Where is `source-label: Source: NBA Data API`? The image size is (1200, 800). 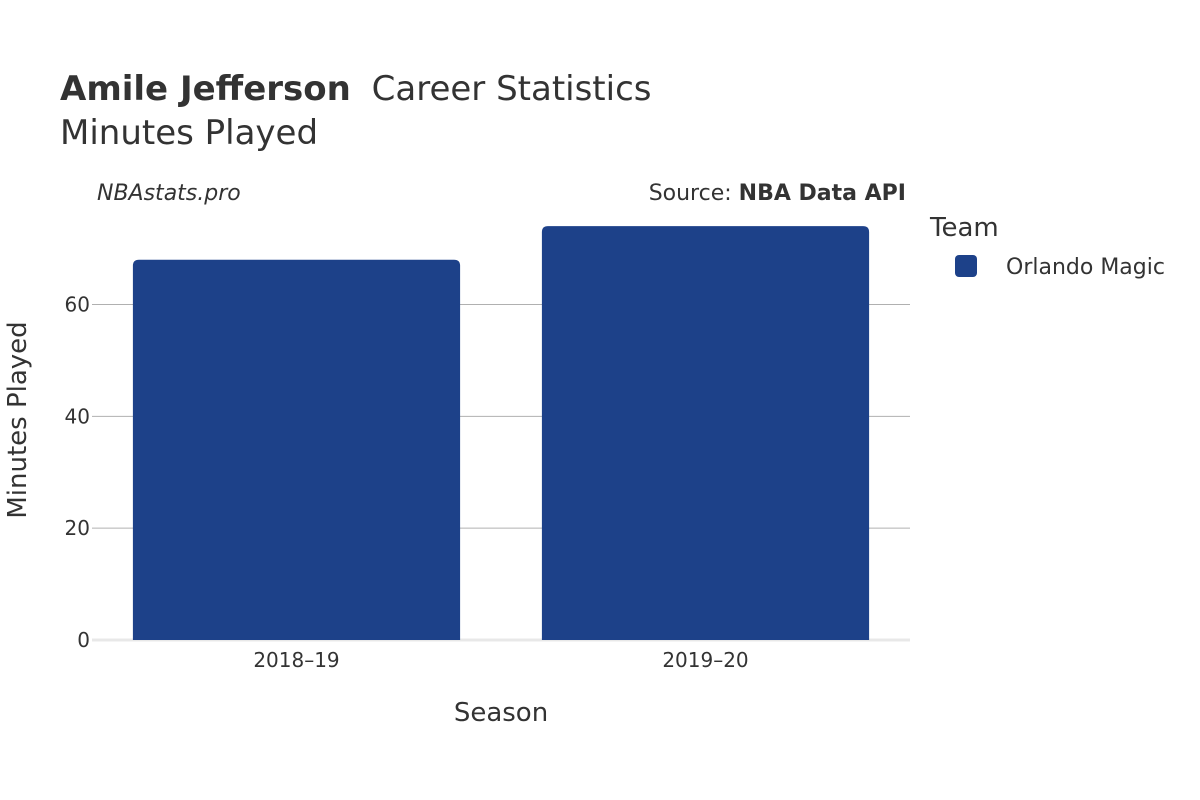
source-label: Source: NBA Data API is located at coordinates (777, 193).